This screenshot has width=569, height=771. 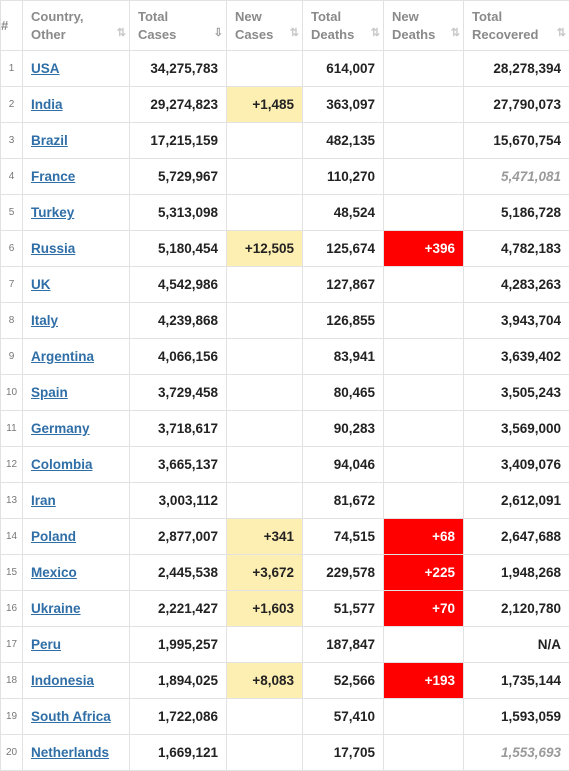 What do you see at coordinates (178, 501) in the screenshot?
I see `total-cases-cell: 3,003,112` at bounding box center [178, 501].